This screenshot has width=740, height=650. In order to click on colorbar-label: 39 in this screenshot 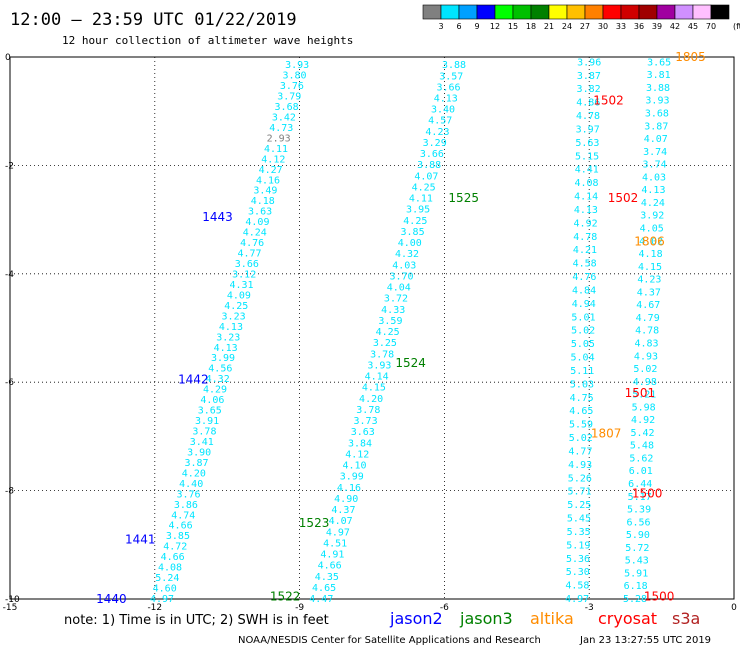, I will do `click(657, 26)`.